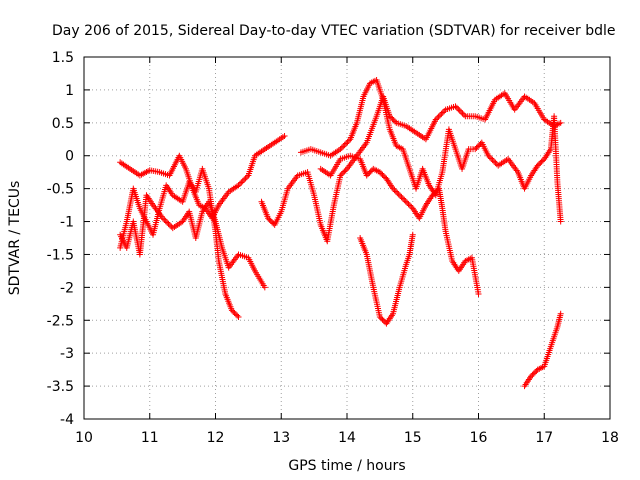 The image size is (640, 480). I want to click on y-tick-label: -3.5, so click(60, 387).